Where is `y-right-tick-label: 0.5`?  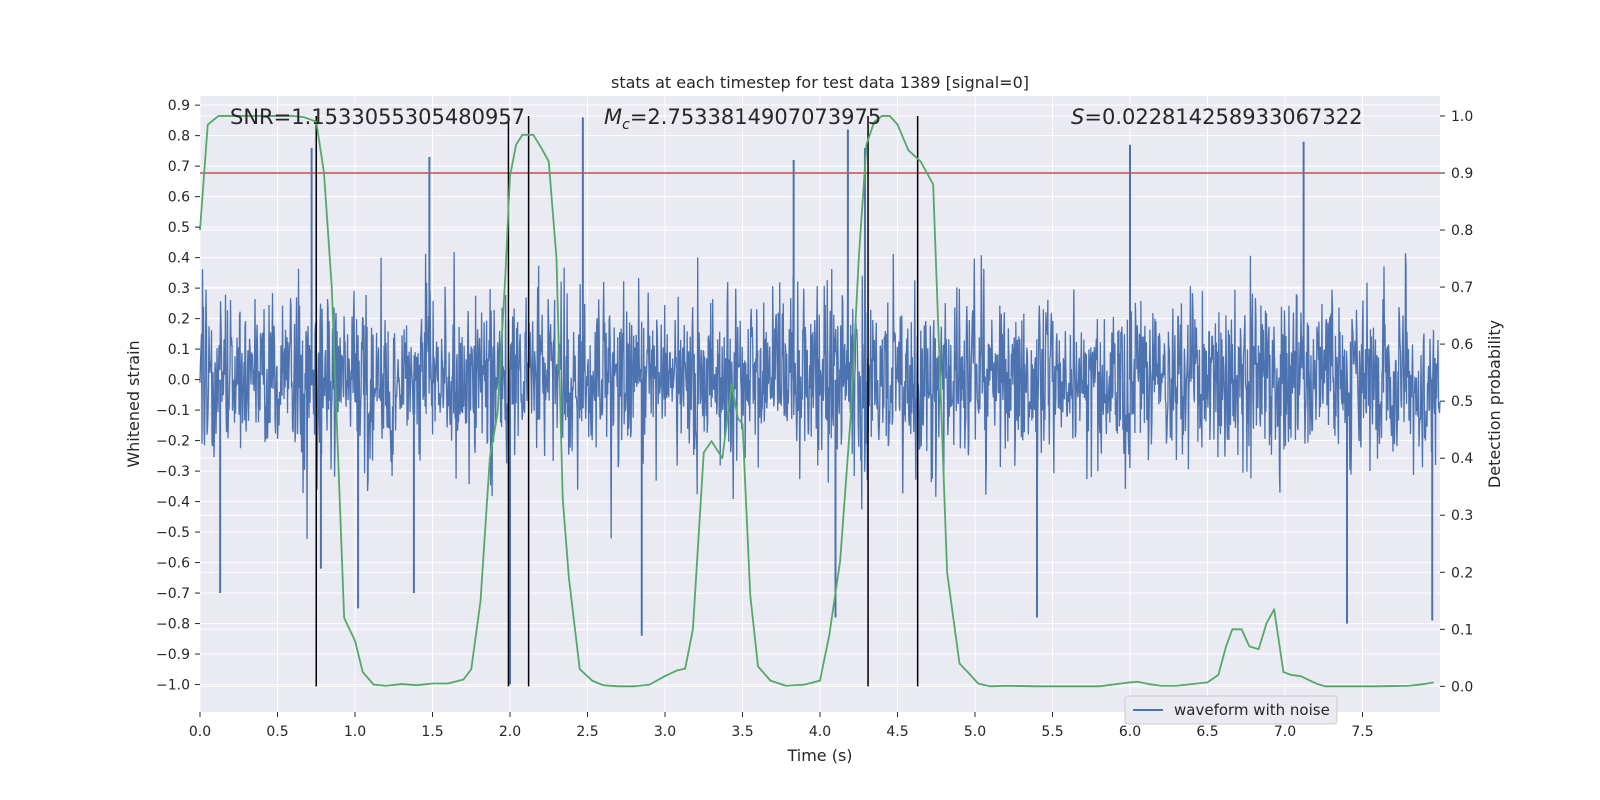
y-right-tick-label: 0.5 is located at coordinates (1462, 402).